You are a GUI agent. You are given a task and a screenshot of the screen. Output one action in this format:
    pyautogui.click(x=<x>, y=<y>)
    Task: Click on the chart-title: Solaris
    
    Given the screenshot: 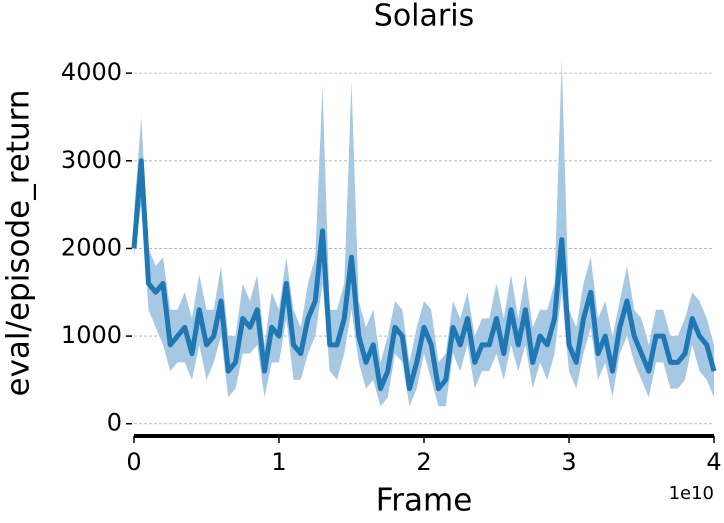 What is the action you would take?
    pyautogui.click(x=424, y=17)
    